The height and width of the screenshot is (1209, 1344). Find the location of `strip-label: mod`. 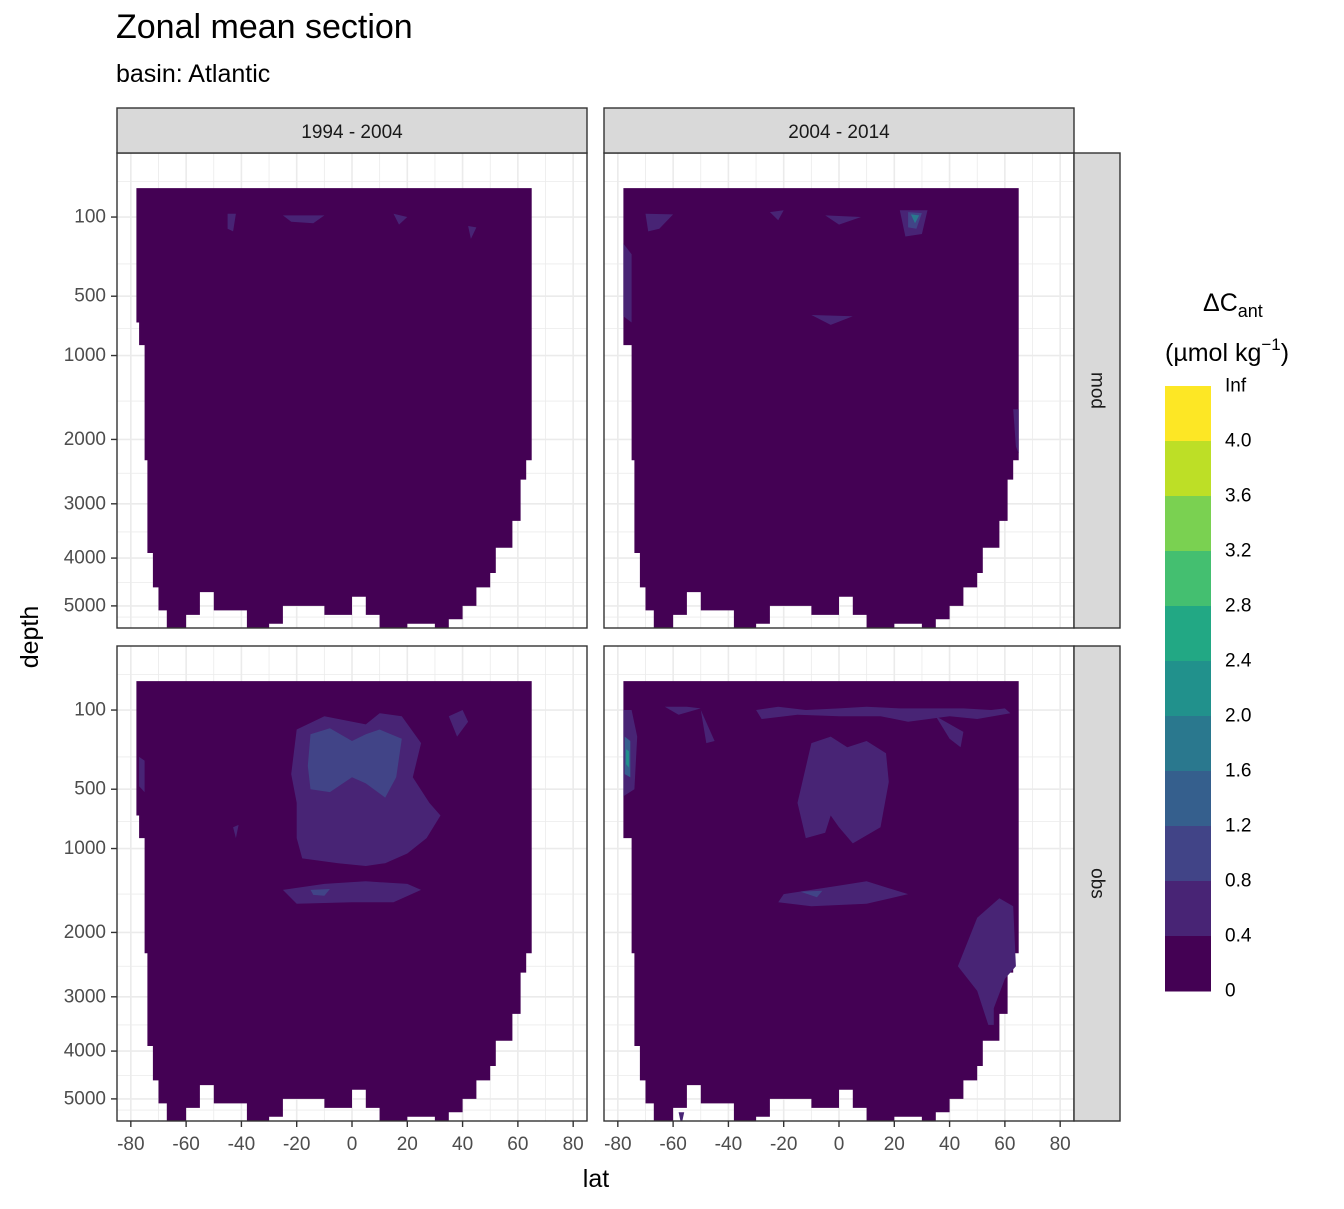

strip-label: mod is located at coordinates (1097, 390).